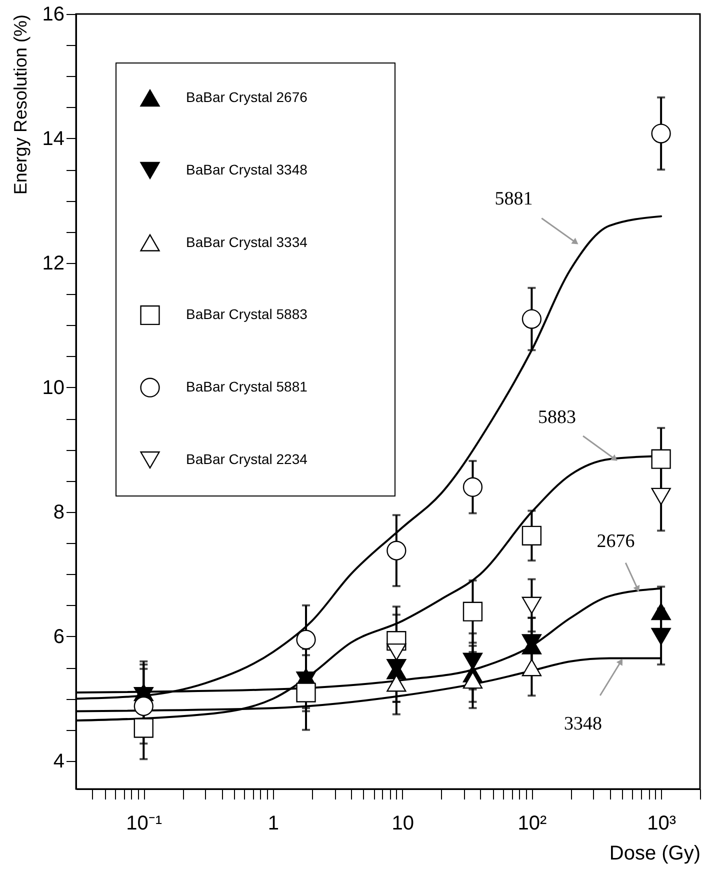  I want to click on y-tick-label: 6, so click(58, 637).